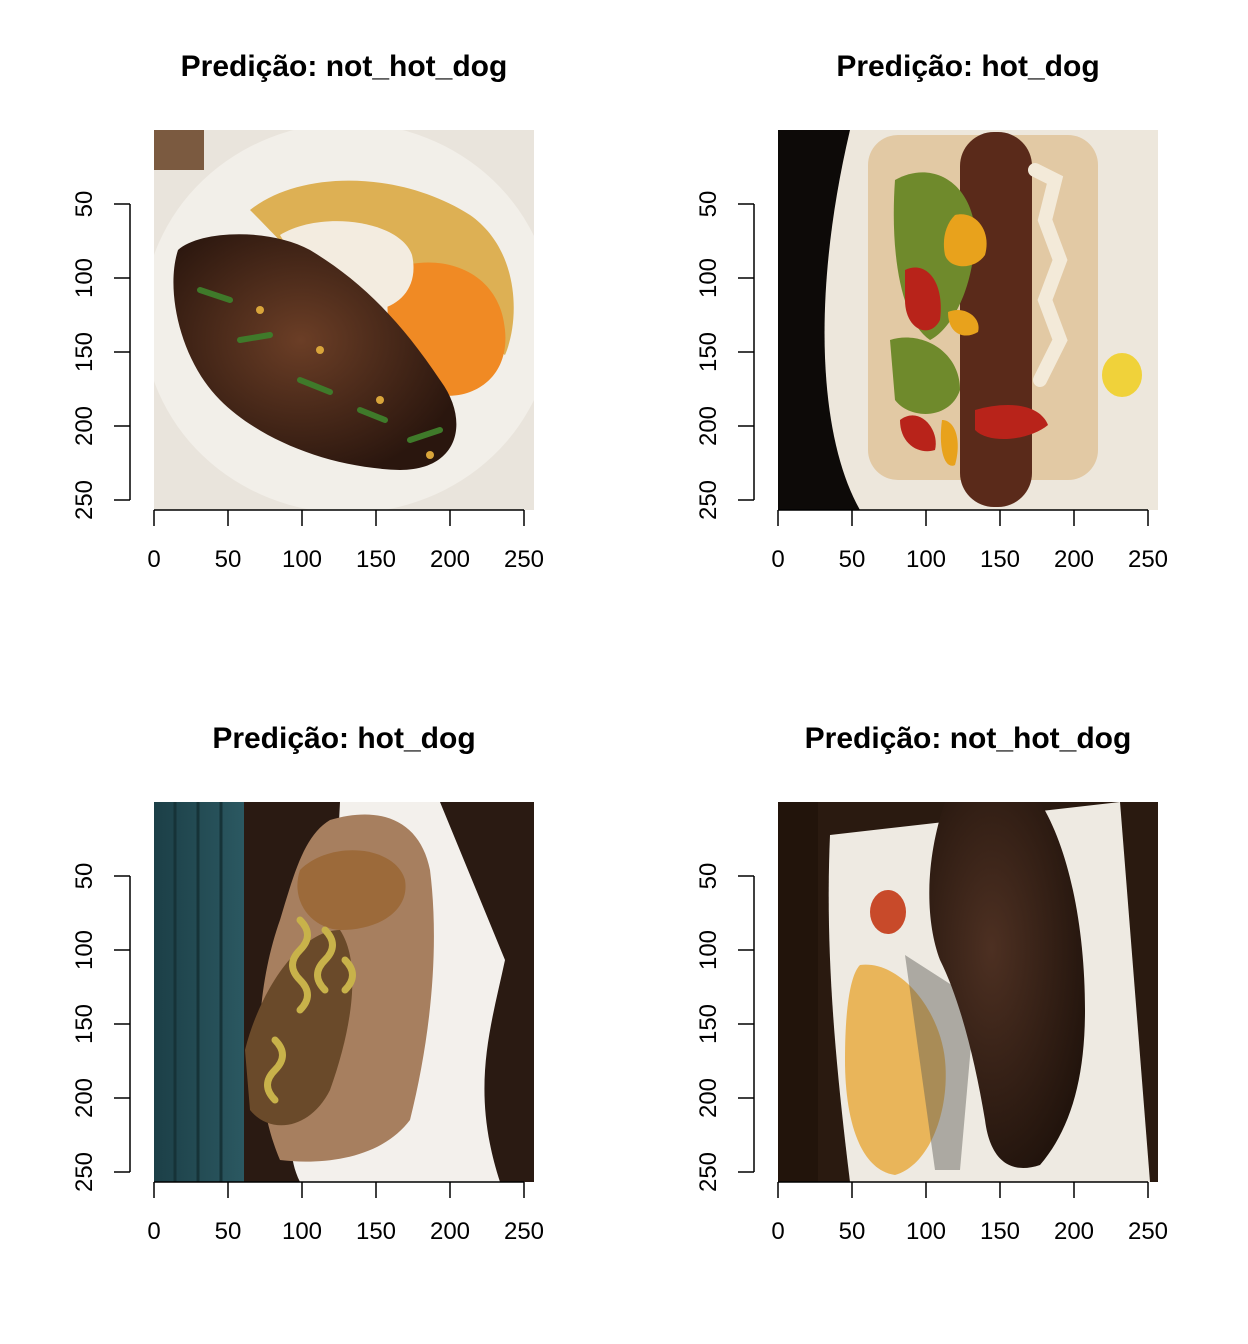  I want to click on image-corner-dark, so click(179, 150).